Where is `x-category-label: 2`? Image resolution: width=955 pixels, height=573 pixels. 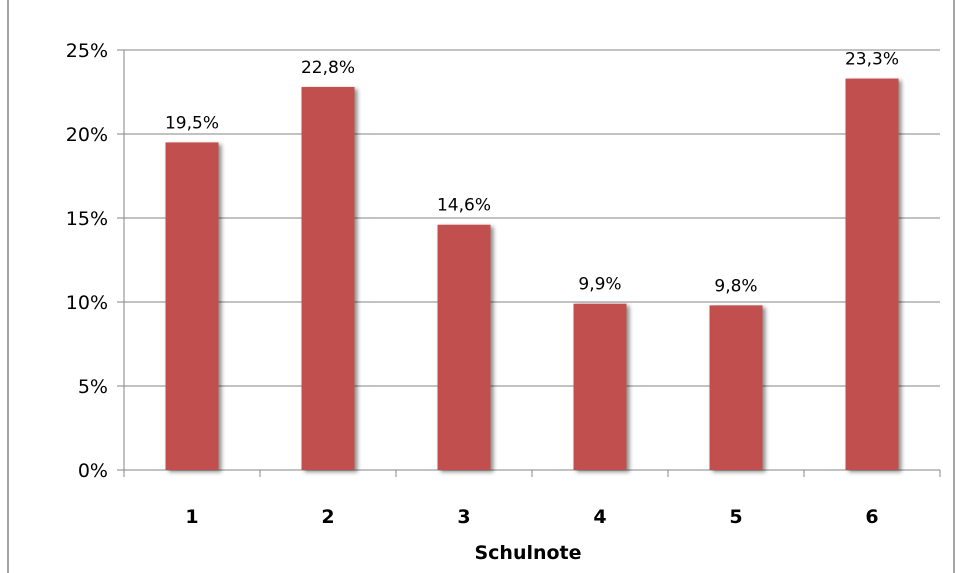 x-category-label: 2 is located at coordinates (327, 517).